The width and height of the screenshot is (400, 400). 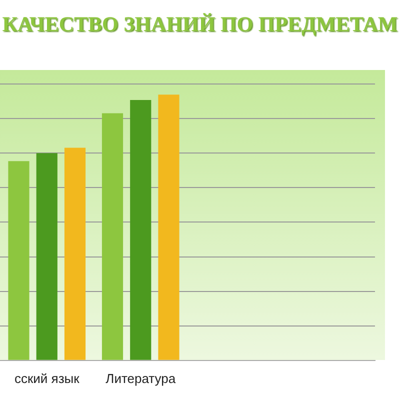 I want to click on chart-title: КАЧЕСТВО ЗНАНИЙ ПО ПРЕДМЕТАМ, so click(x=200, y=24).